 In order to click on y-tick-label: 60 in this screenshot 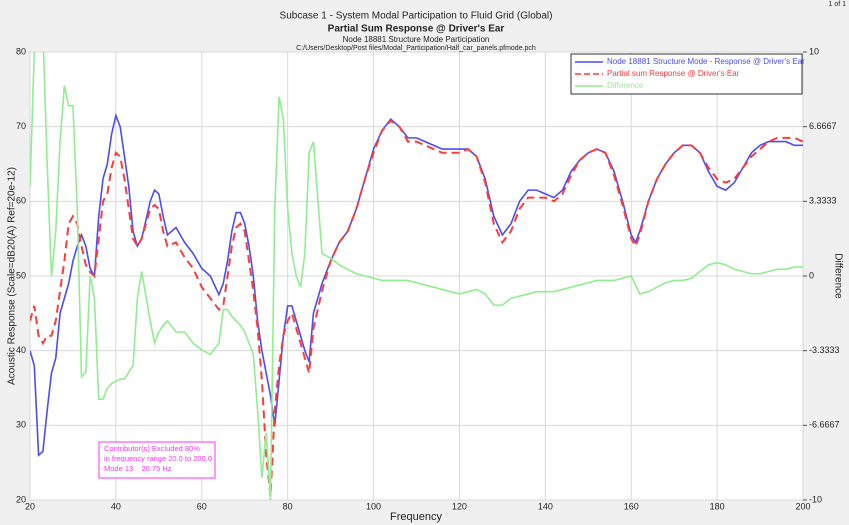, I will do `click(21, 201)`.